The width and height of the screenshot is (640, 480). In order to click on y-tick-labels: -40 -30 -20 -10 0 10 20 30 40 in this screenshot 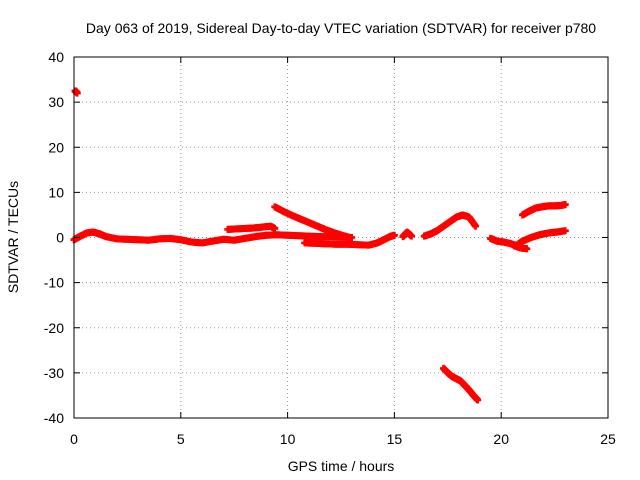, I will do `click(54, 237)`.